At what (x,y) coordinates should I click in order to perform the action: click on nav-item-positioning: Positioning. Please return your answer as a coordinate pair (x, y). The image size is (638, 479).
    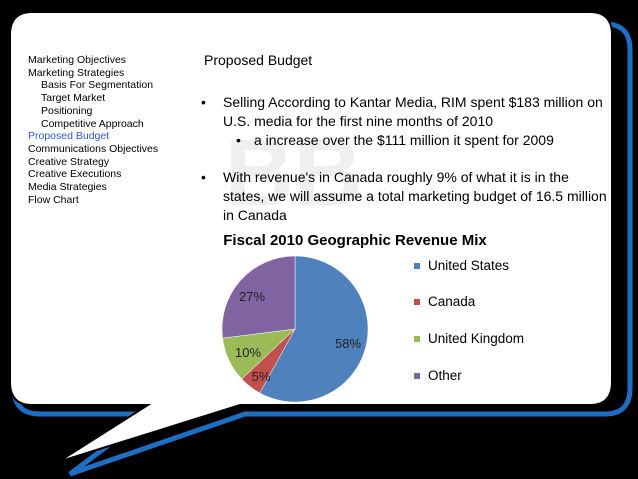
    Looking at the image, I should click on (67, 110).